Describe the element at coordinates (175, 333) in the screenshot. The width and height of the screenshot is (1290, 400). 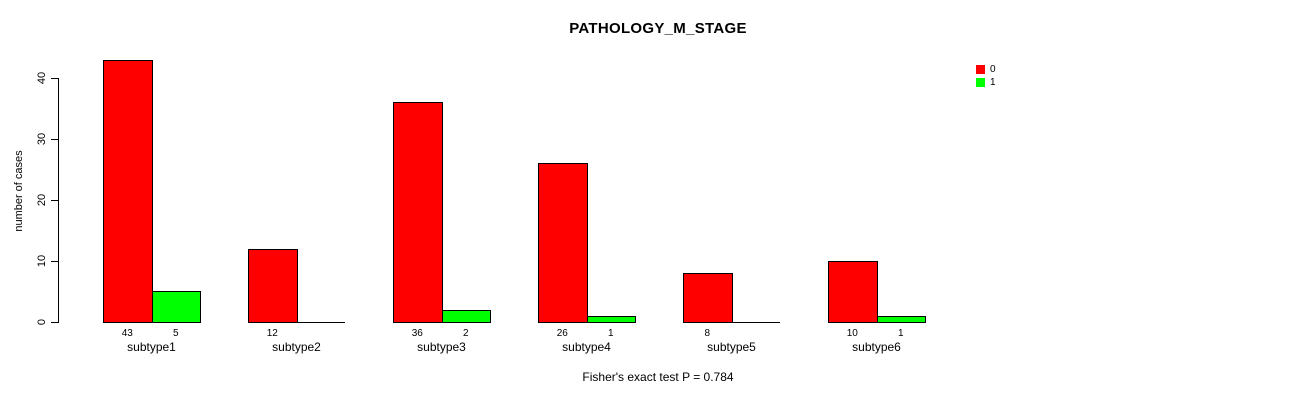
I see `bar-value-label: 5` at that location.